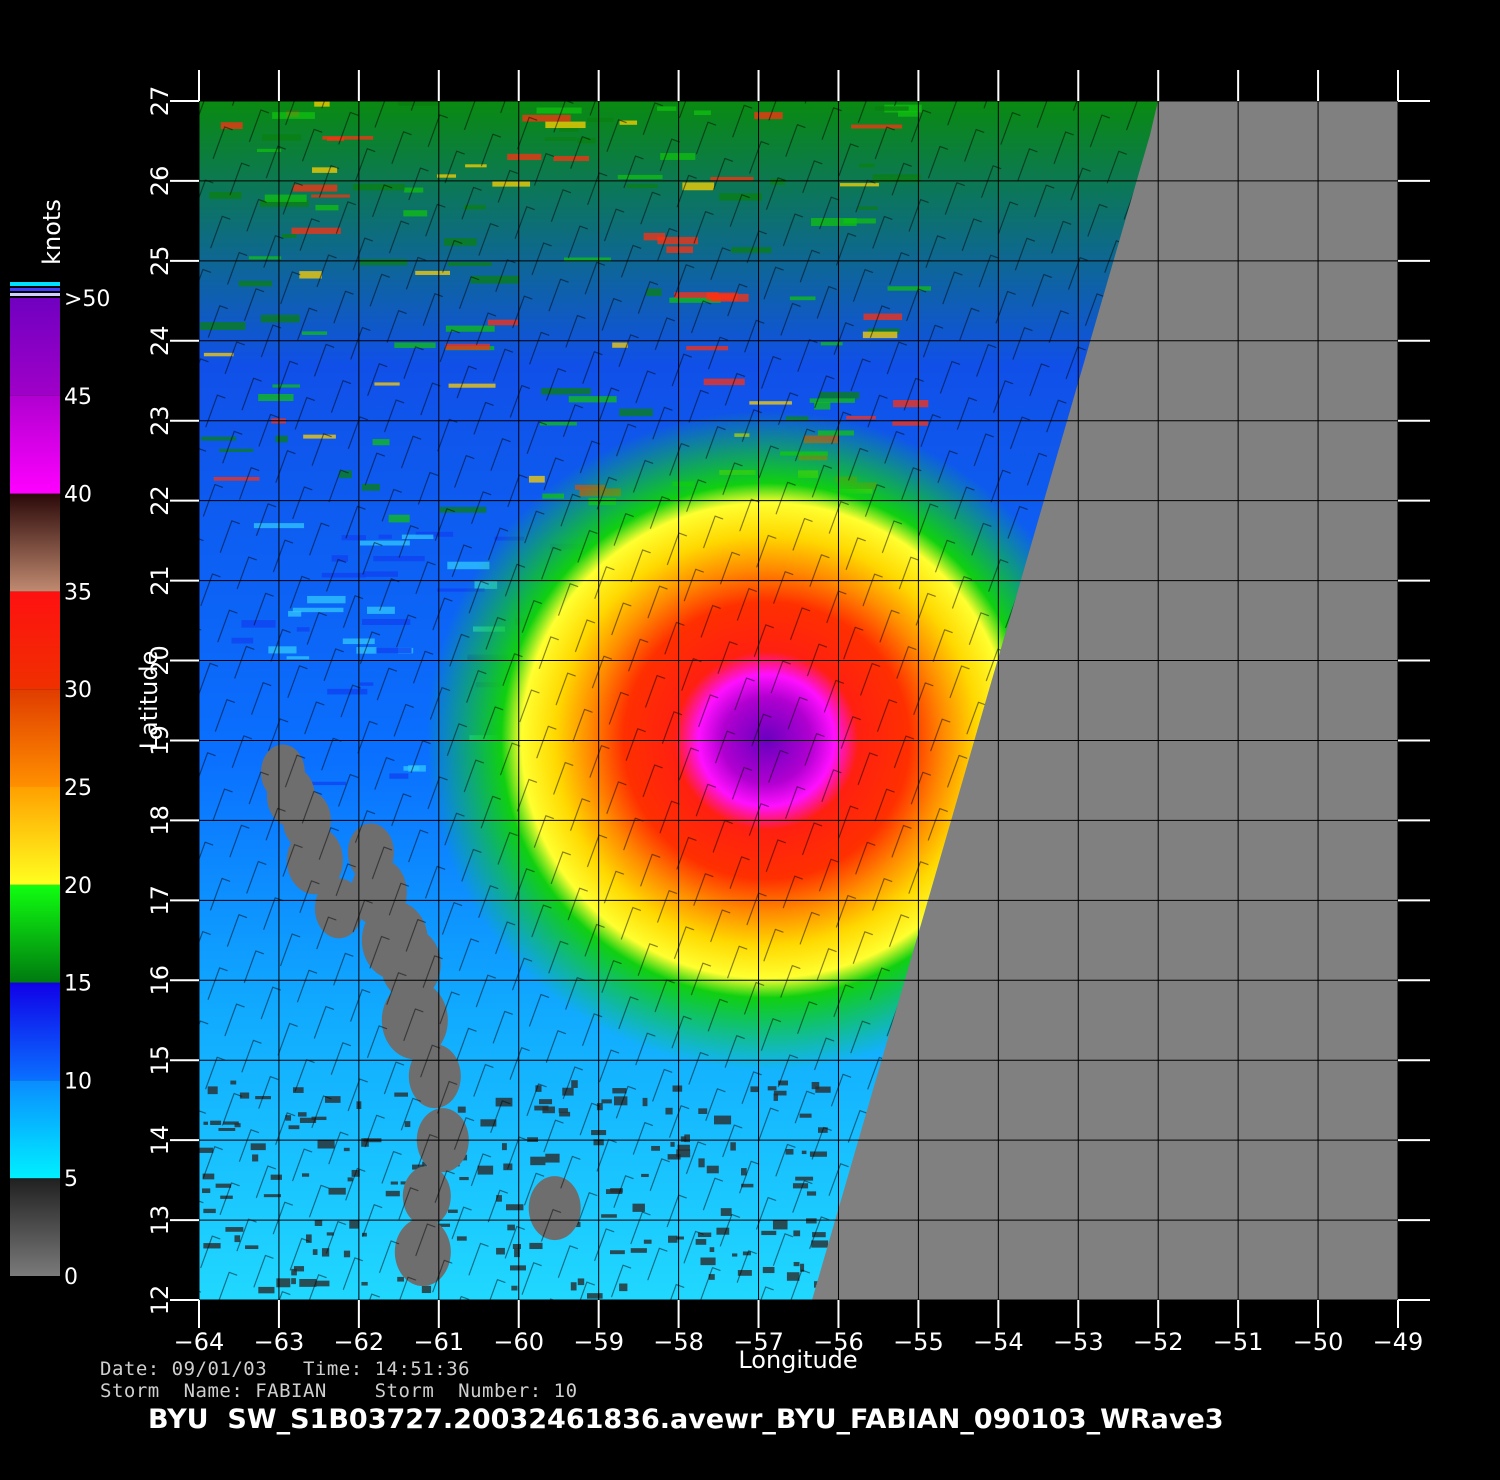  Describe the element at coordinates (78, 788) in the screenshot. I see `colorbar-label: 25` at that location.